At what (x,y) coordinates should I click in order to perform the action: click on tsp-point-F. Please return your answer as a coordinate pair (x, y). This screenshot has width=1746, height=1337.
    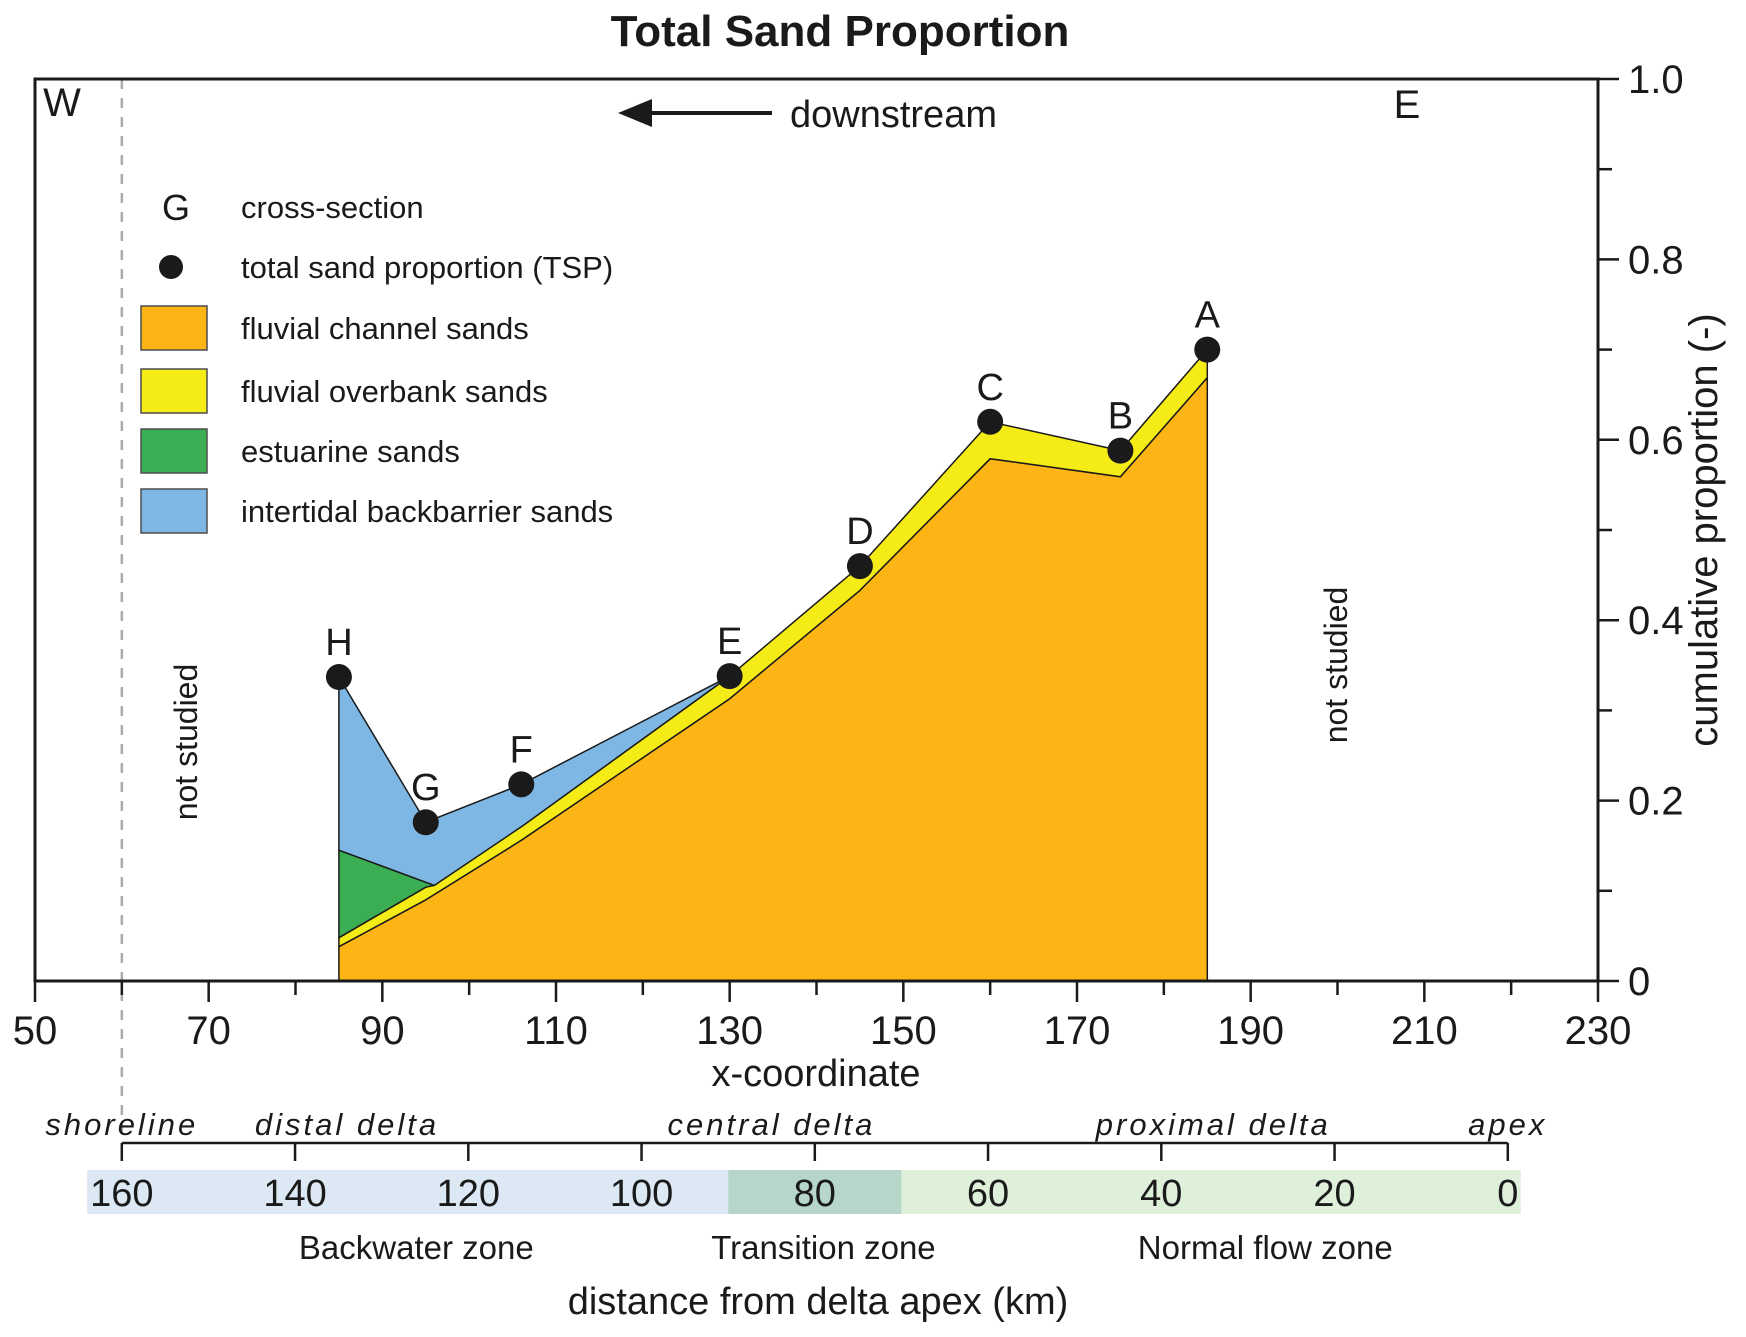
    Looking at the image, I should click on (521, 784).